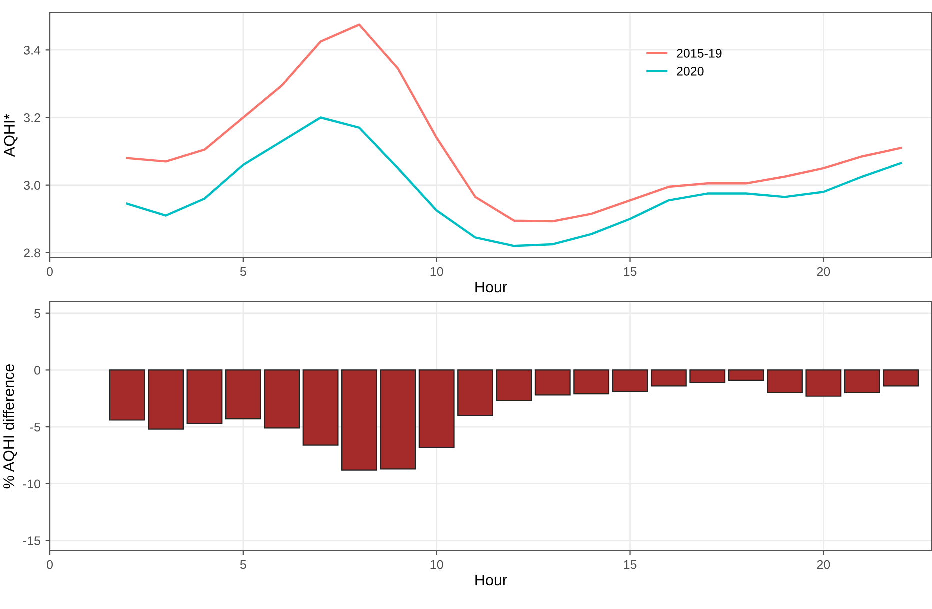 The width and height of the screenshot is (932, 609). What do you see at coordinates (31, 541) in the screenshot?
I see `y-tick-label: -15` at bounding box center [31, 541].